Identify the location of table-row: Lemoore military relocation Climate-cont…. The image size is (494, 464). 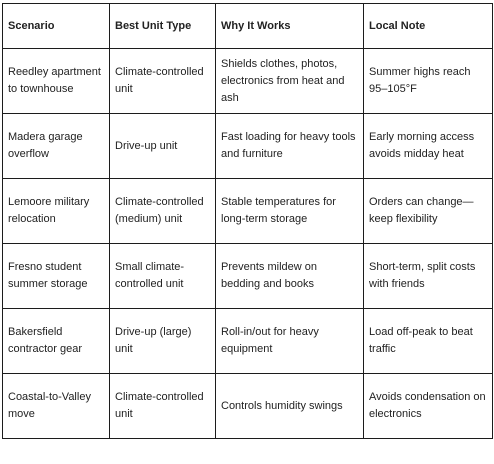
(247, 211).